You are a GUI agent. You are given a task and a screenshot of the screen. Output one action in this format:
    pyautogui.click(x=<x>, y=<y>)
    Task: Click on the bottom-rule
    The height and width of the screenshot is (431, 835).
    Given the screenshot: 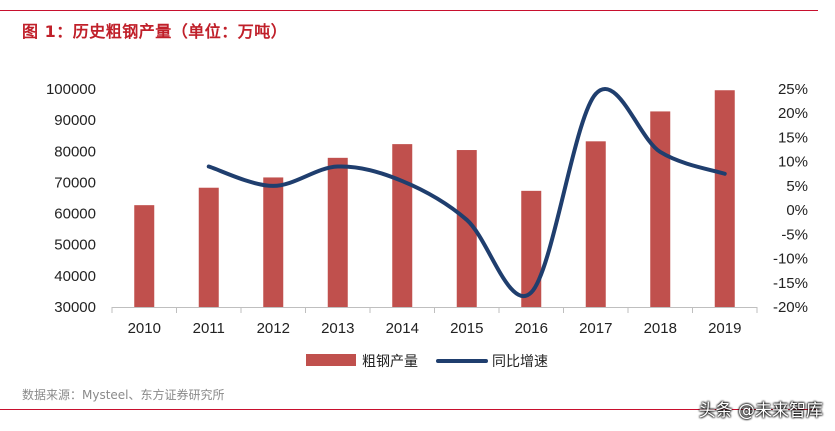 What is the action you would take?
    pyautogui.click(x=409, y=409)
    